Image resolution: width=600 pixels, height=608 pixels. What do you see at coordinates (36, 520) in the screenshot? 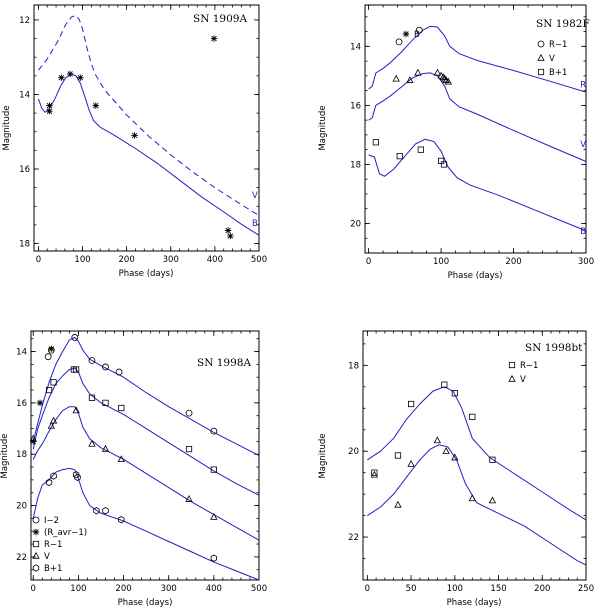
I see `legend-marker-circle` at bounding box center [36, 520].